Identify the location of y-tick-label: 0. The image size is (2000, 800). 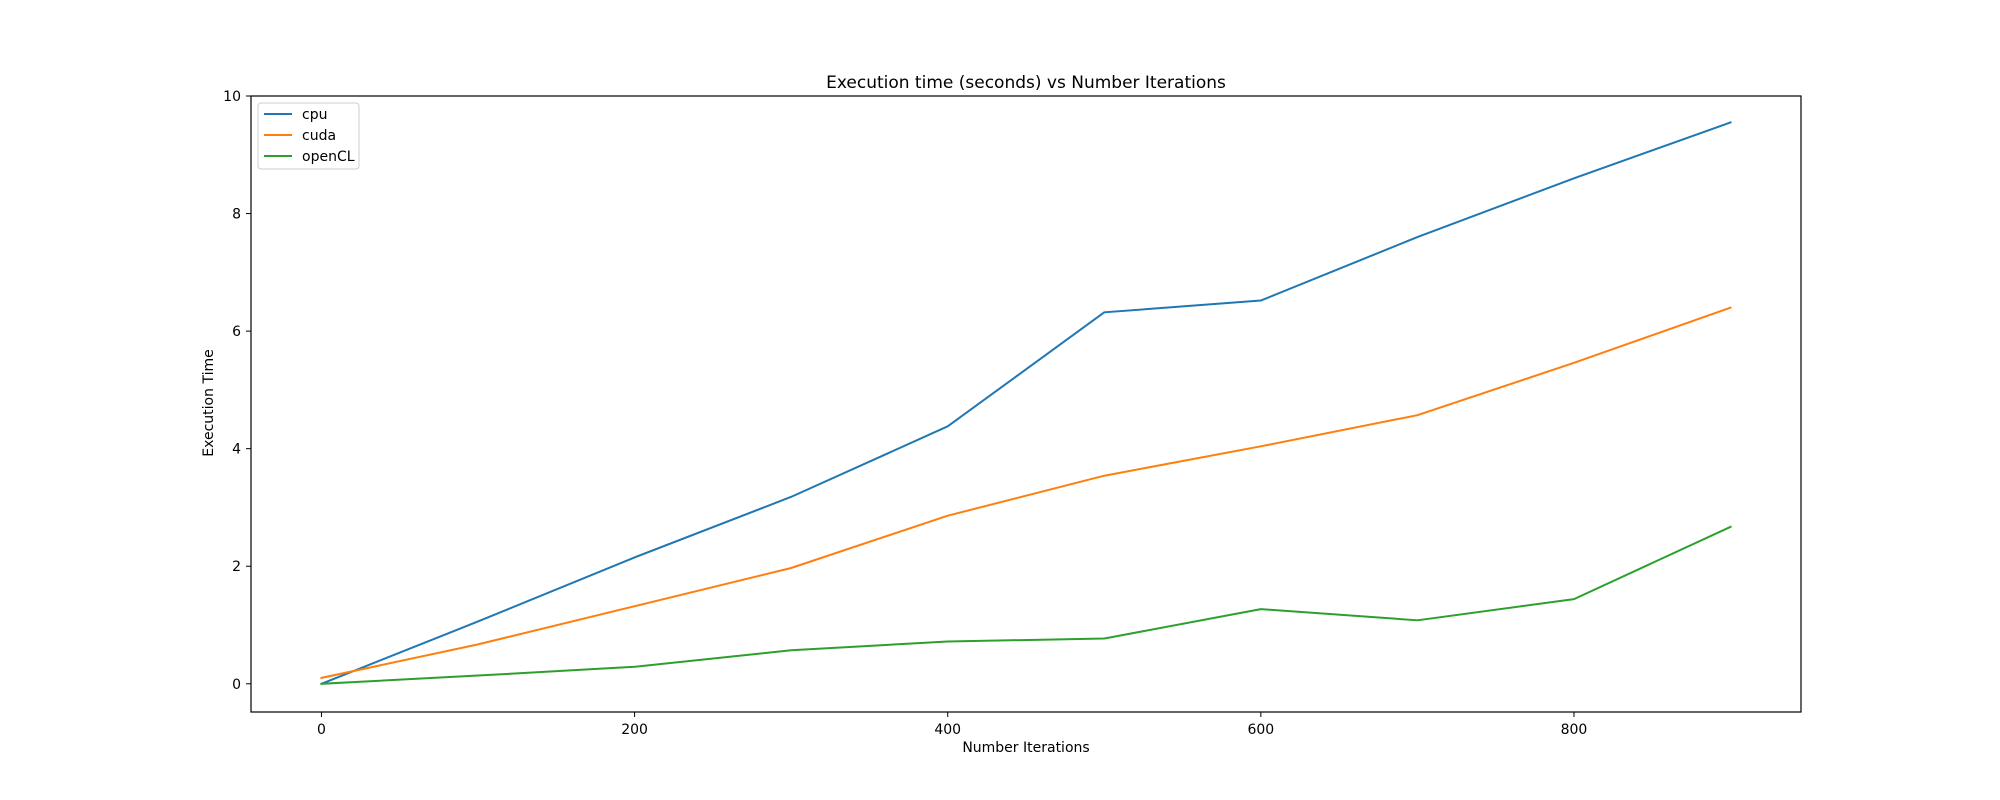
(236, 685).